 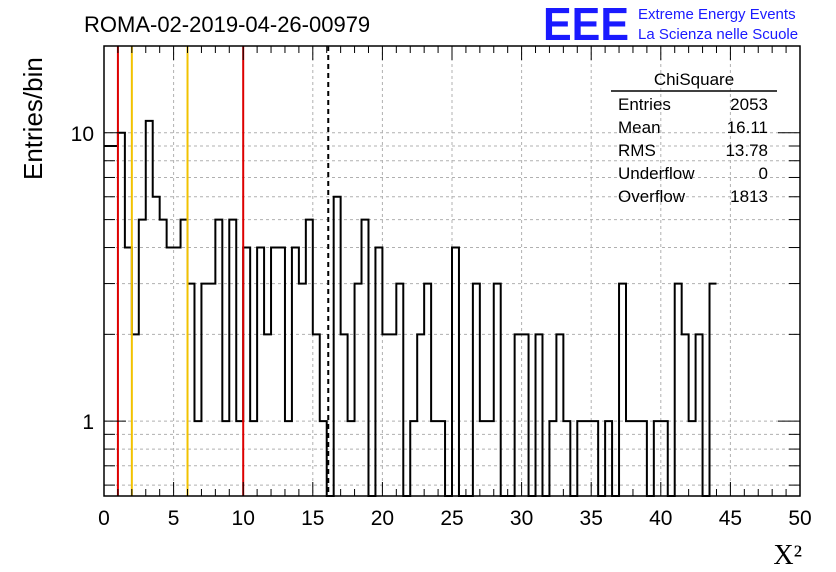 I want to click on stats-value-mean: 16.11, so click(x=747, y=127).